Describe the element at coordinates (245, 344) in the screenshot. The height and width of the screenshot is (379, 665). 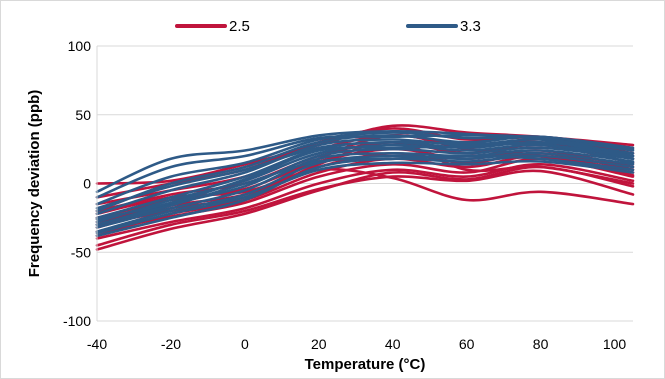
I see `x-tick-label: 0` at that location.